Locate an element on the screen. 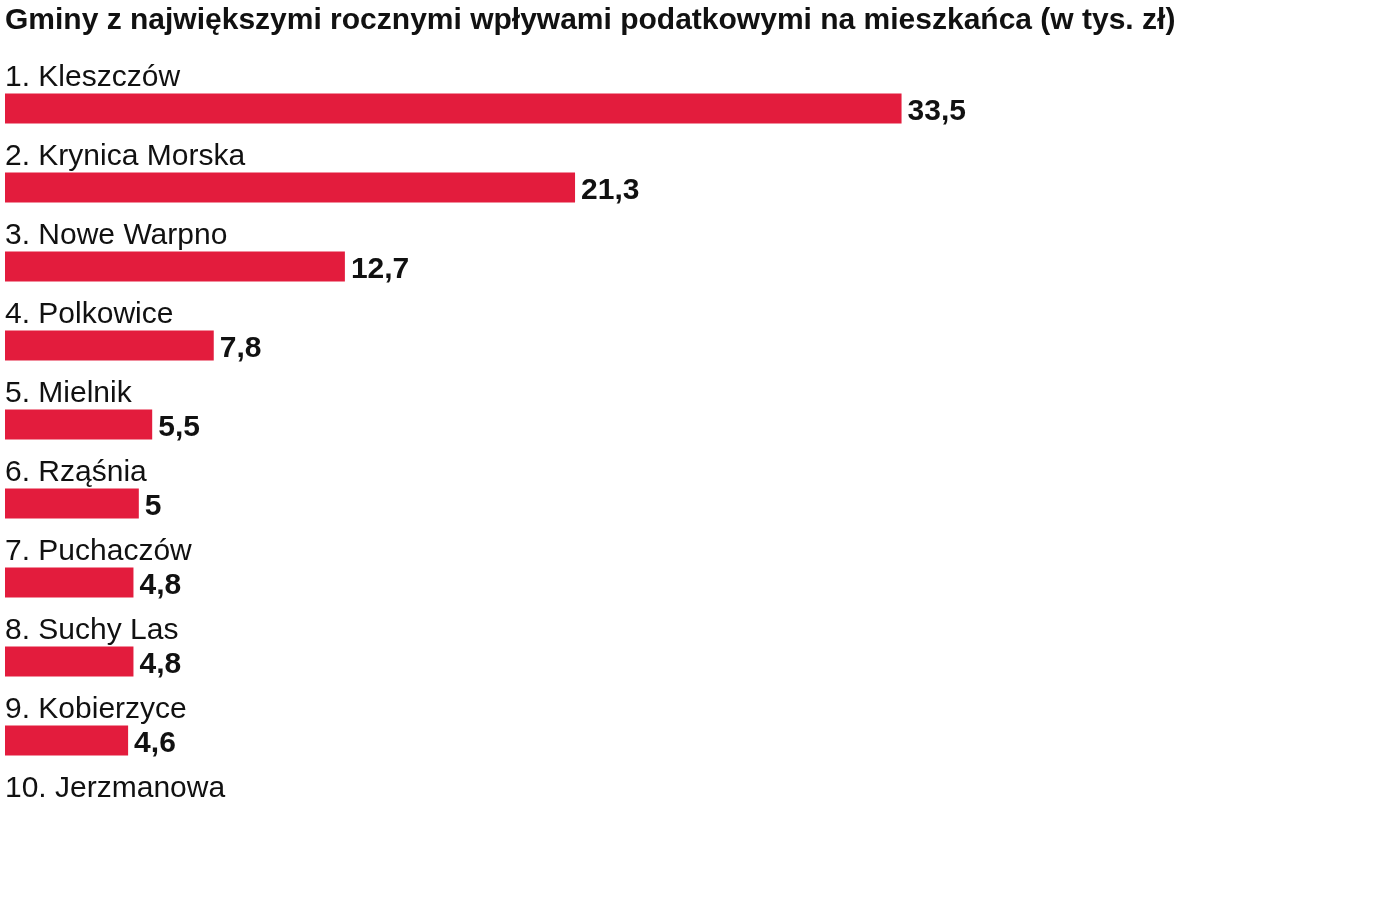  y-tick-label: 3. Nowe Warpno is located at coordinates (116, 233).